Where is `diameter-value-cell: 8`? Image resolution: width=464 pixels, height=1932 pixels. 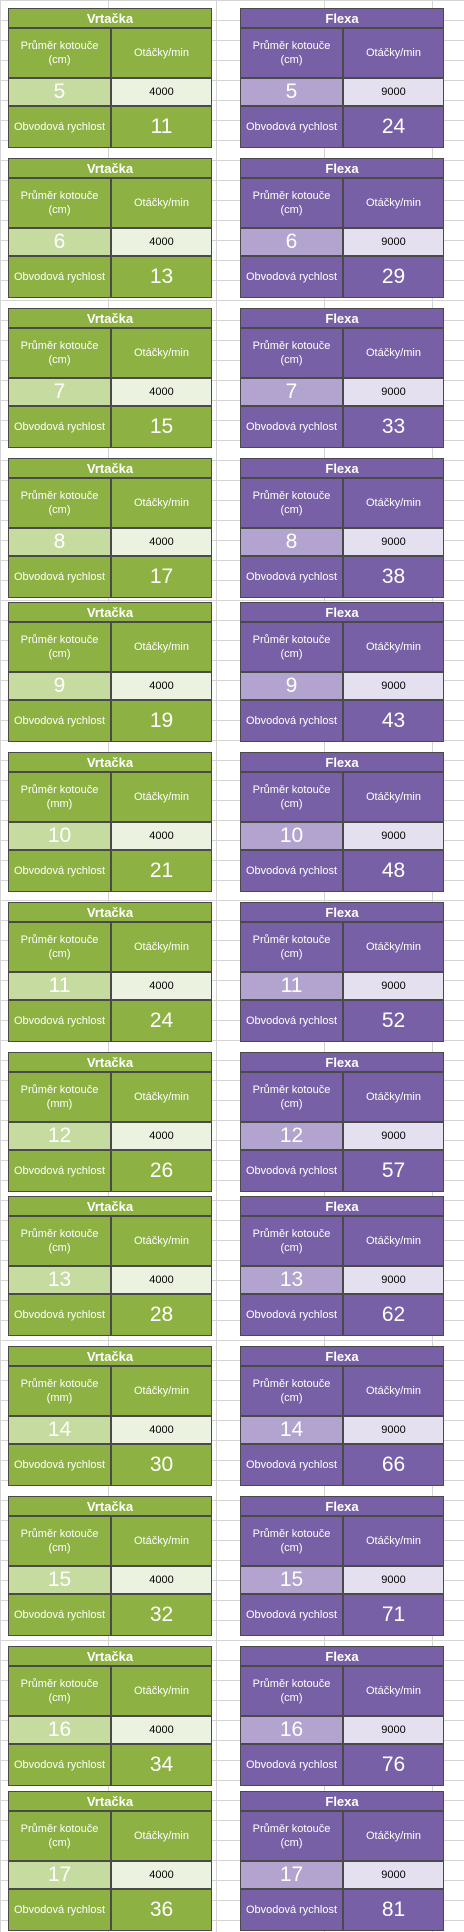
diameter-value-cell: 8 is located at coordinates (291, 542).